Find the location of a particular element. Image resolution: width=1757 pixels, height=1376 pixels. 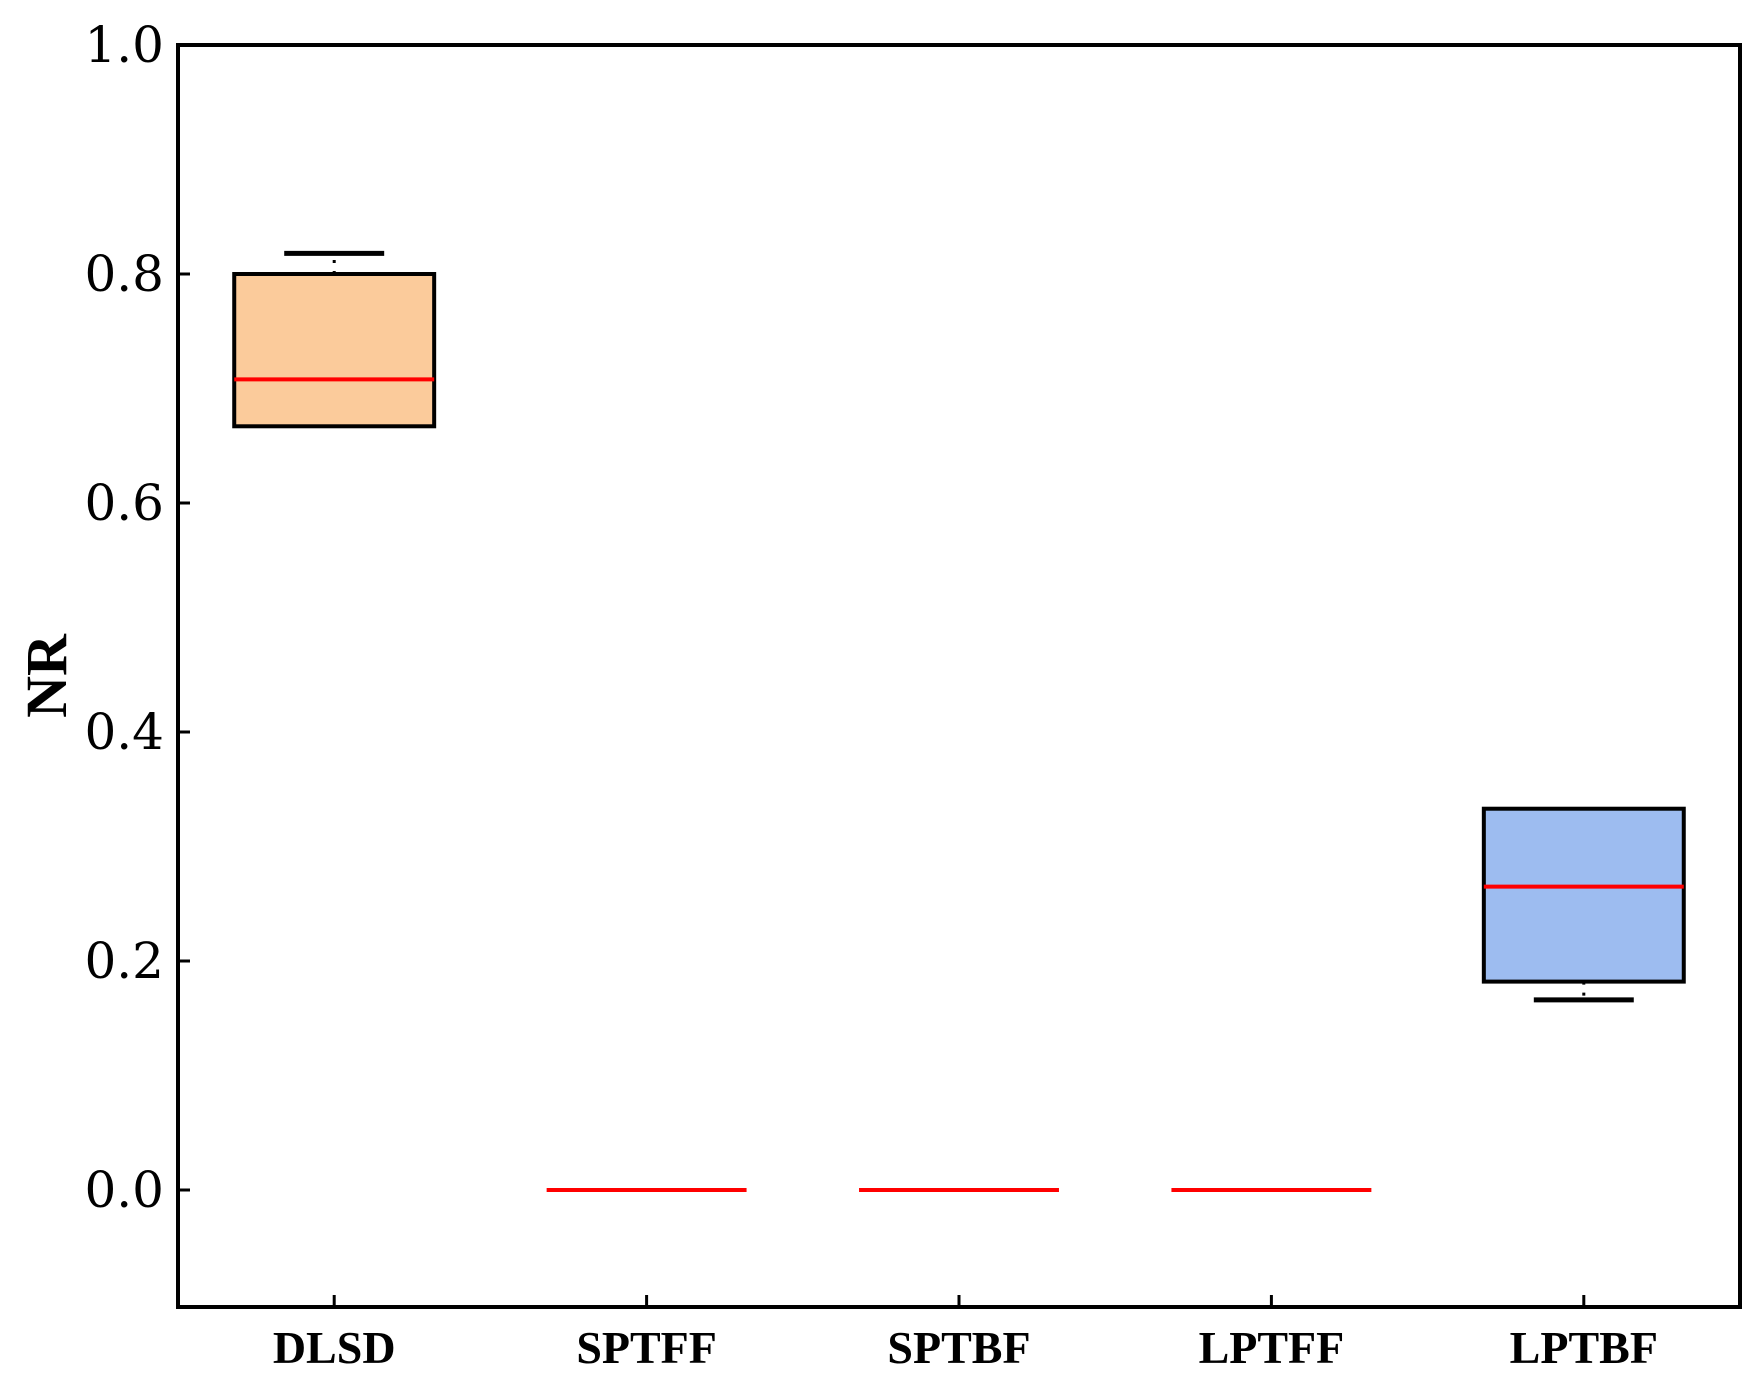

y-tick-label: 0.2 is located at coordinates (124, 961).